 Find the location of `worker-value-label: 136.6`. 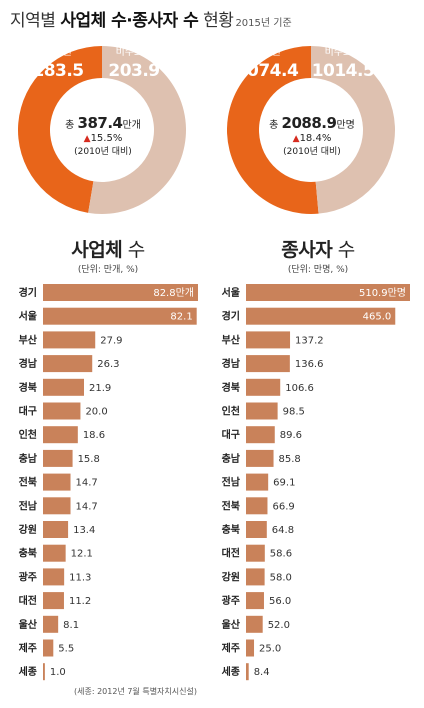

worker-value-label: 136.6 is located at coordinates (309, 364).